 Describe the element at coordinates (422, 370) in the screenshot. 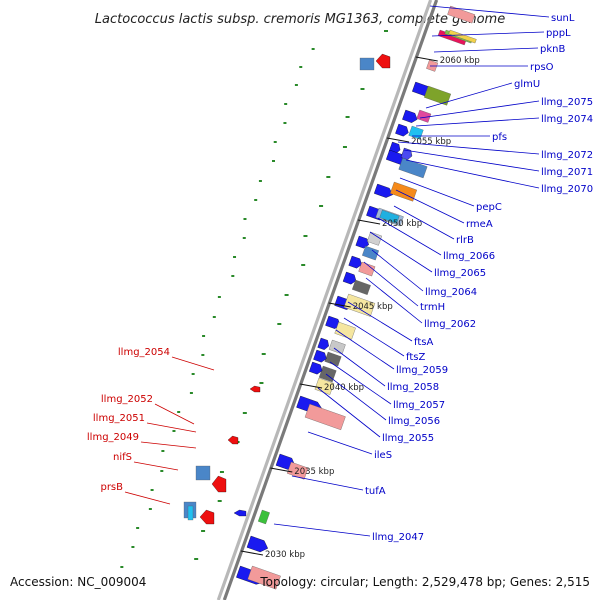

I see `gene-label: llmg_2059` at that location.